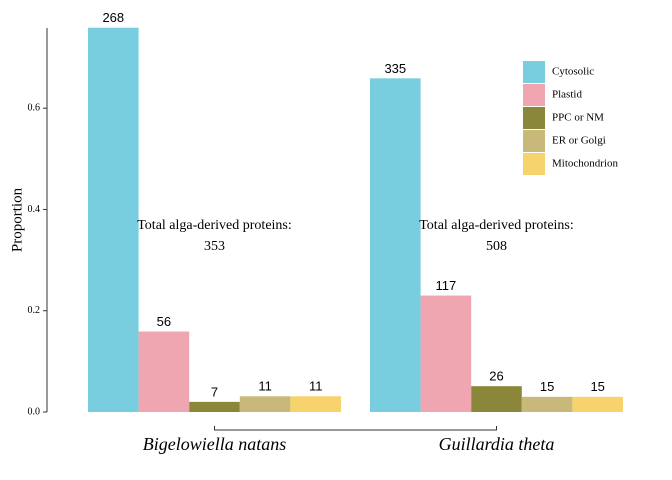  I want to click on y-axis-title: Proportion, so click(17, 219).